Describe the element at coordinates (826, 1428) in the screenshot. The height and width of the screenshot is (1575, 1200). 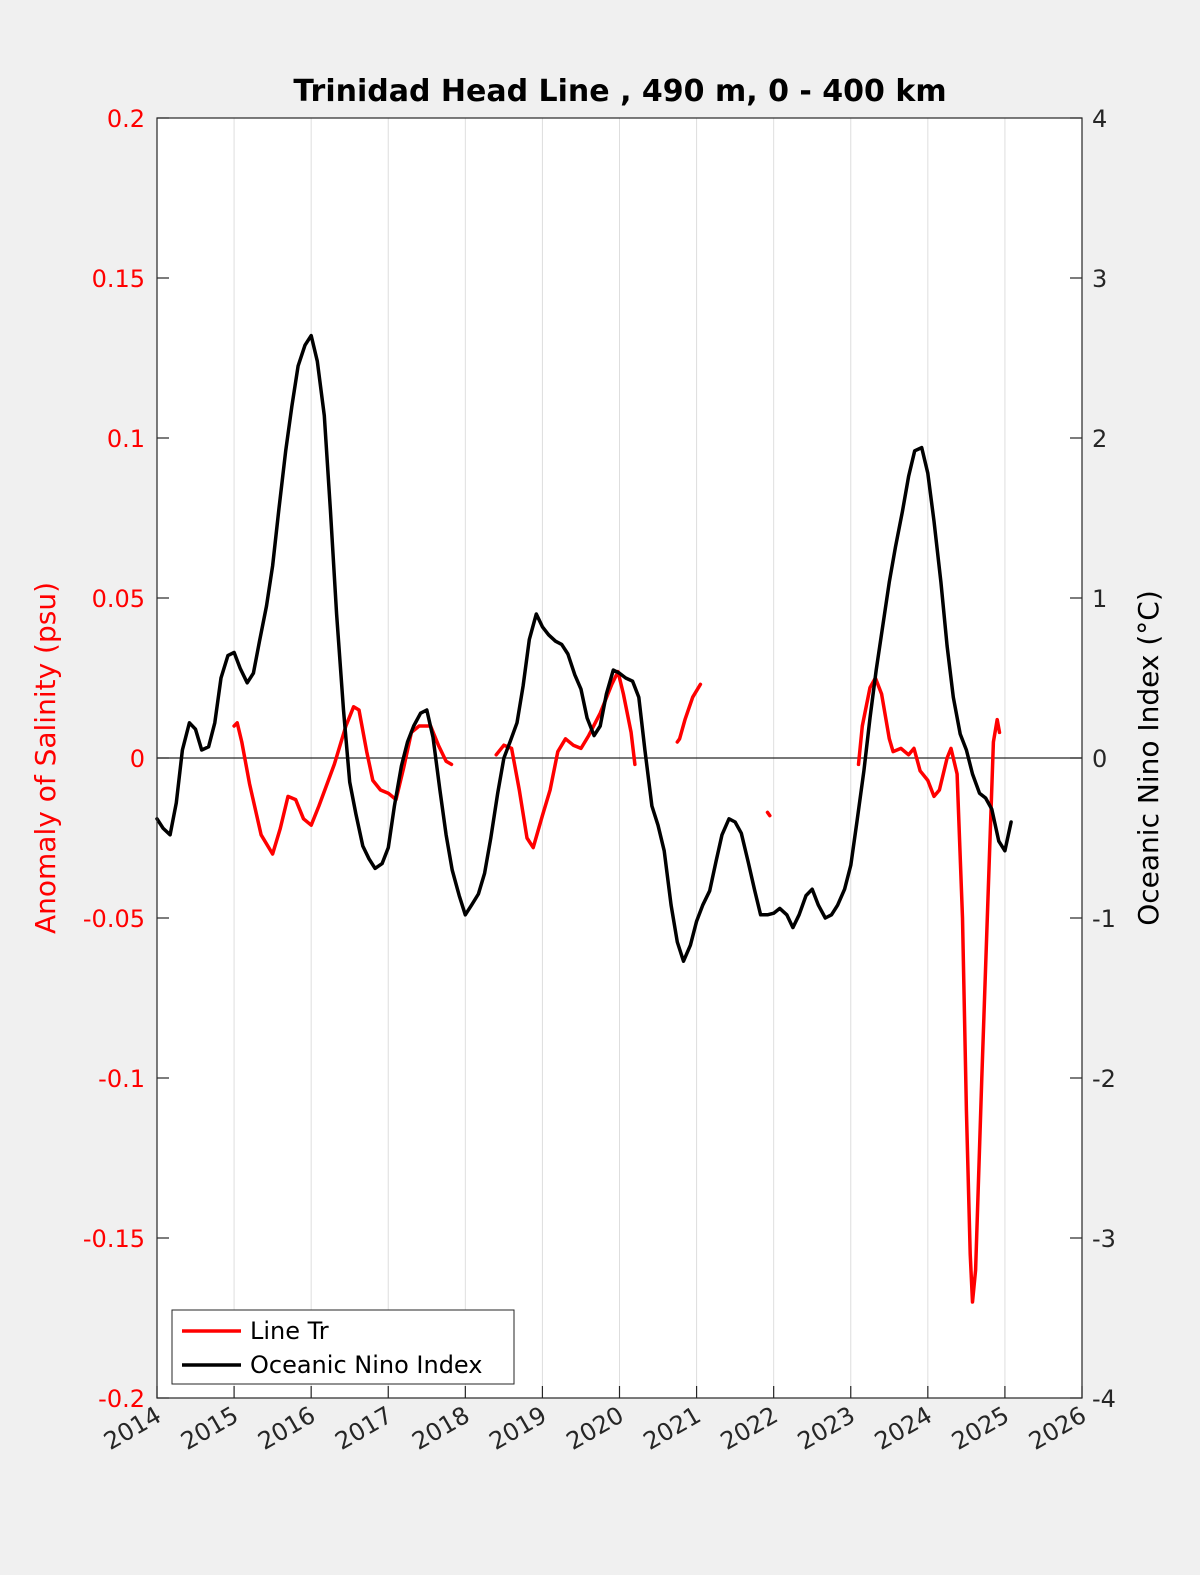
I see `x-tick-label: 2023` at that location.